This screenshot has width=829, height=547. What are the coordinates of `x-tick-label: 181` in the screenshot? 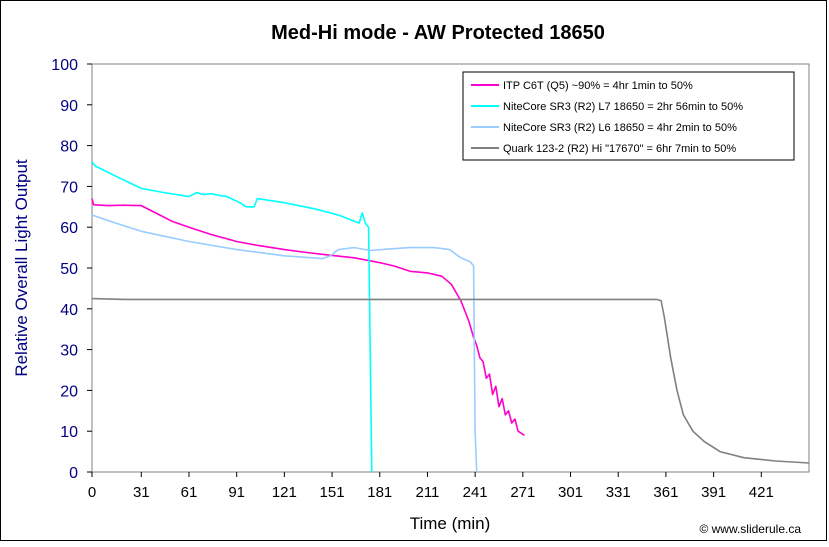 It's located at (379, 492).